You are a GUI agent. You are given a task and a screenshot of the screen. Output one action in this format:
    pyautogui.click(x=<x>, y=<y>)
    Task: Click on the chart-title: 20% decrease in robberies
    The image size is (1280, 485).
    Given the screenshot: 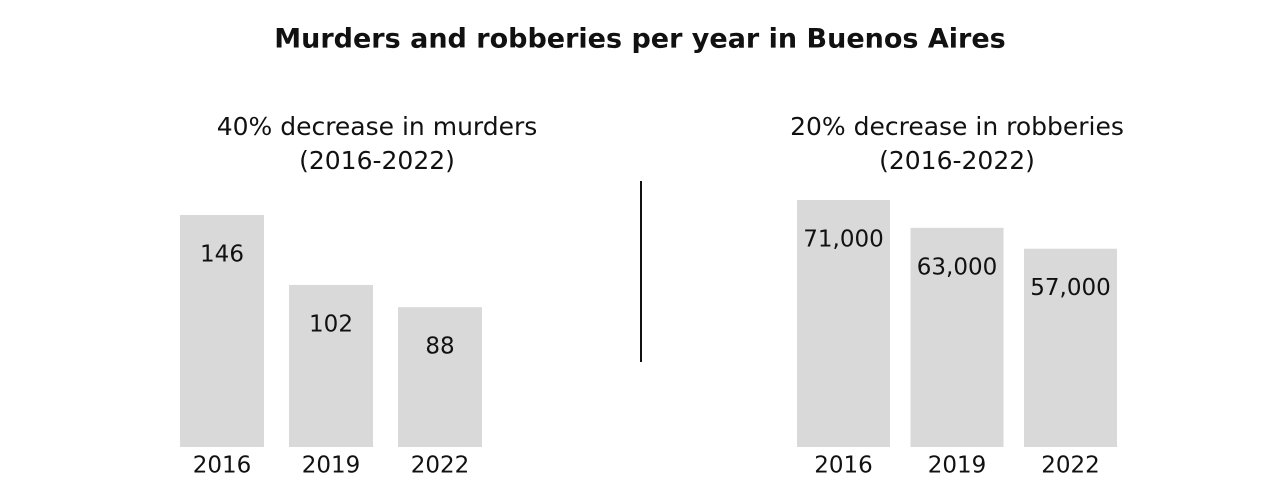 What is the action you would take?
    pyautogui.click(x=957, y=126)
    